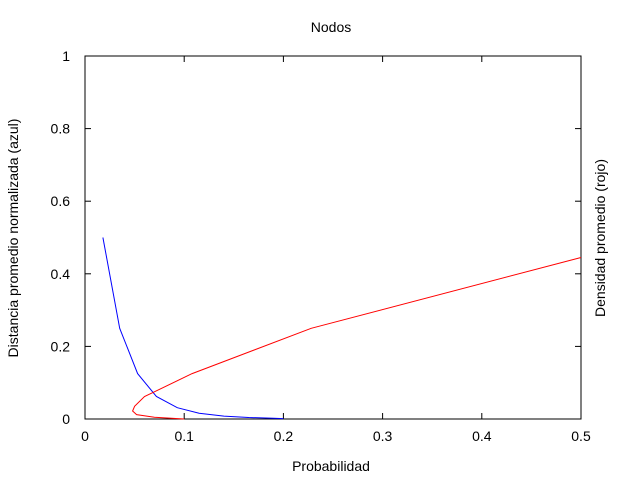 The image size is (640, 480). What do you see at coordinates (600, 238) in the screenshot?
I see `y2-axis-label: Densidad promedio (rojo)` at bounding box center [600, 238].